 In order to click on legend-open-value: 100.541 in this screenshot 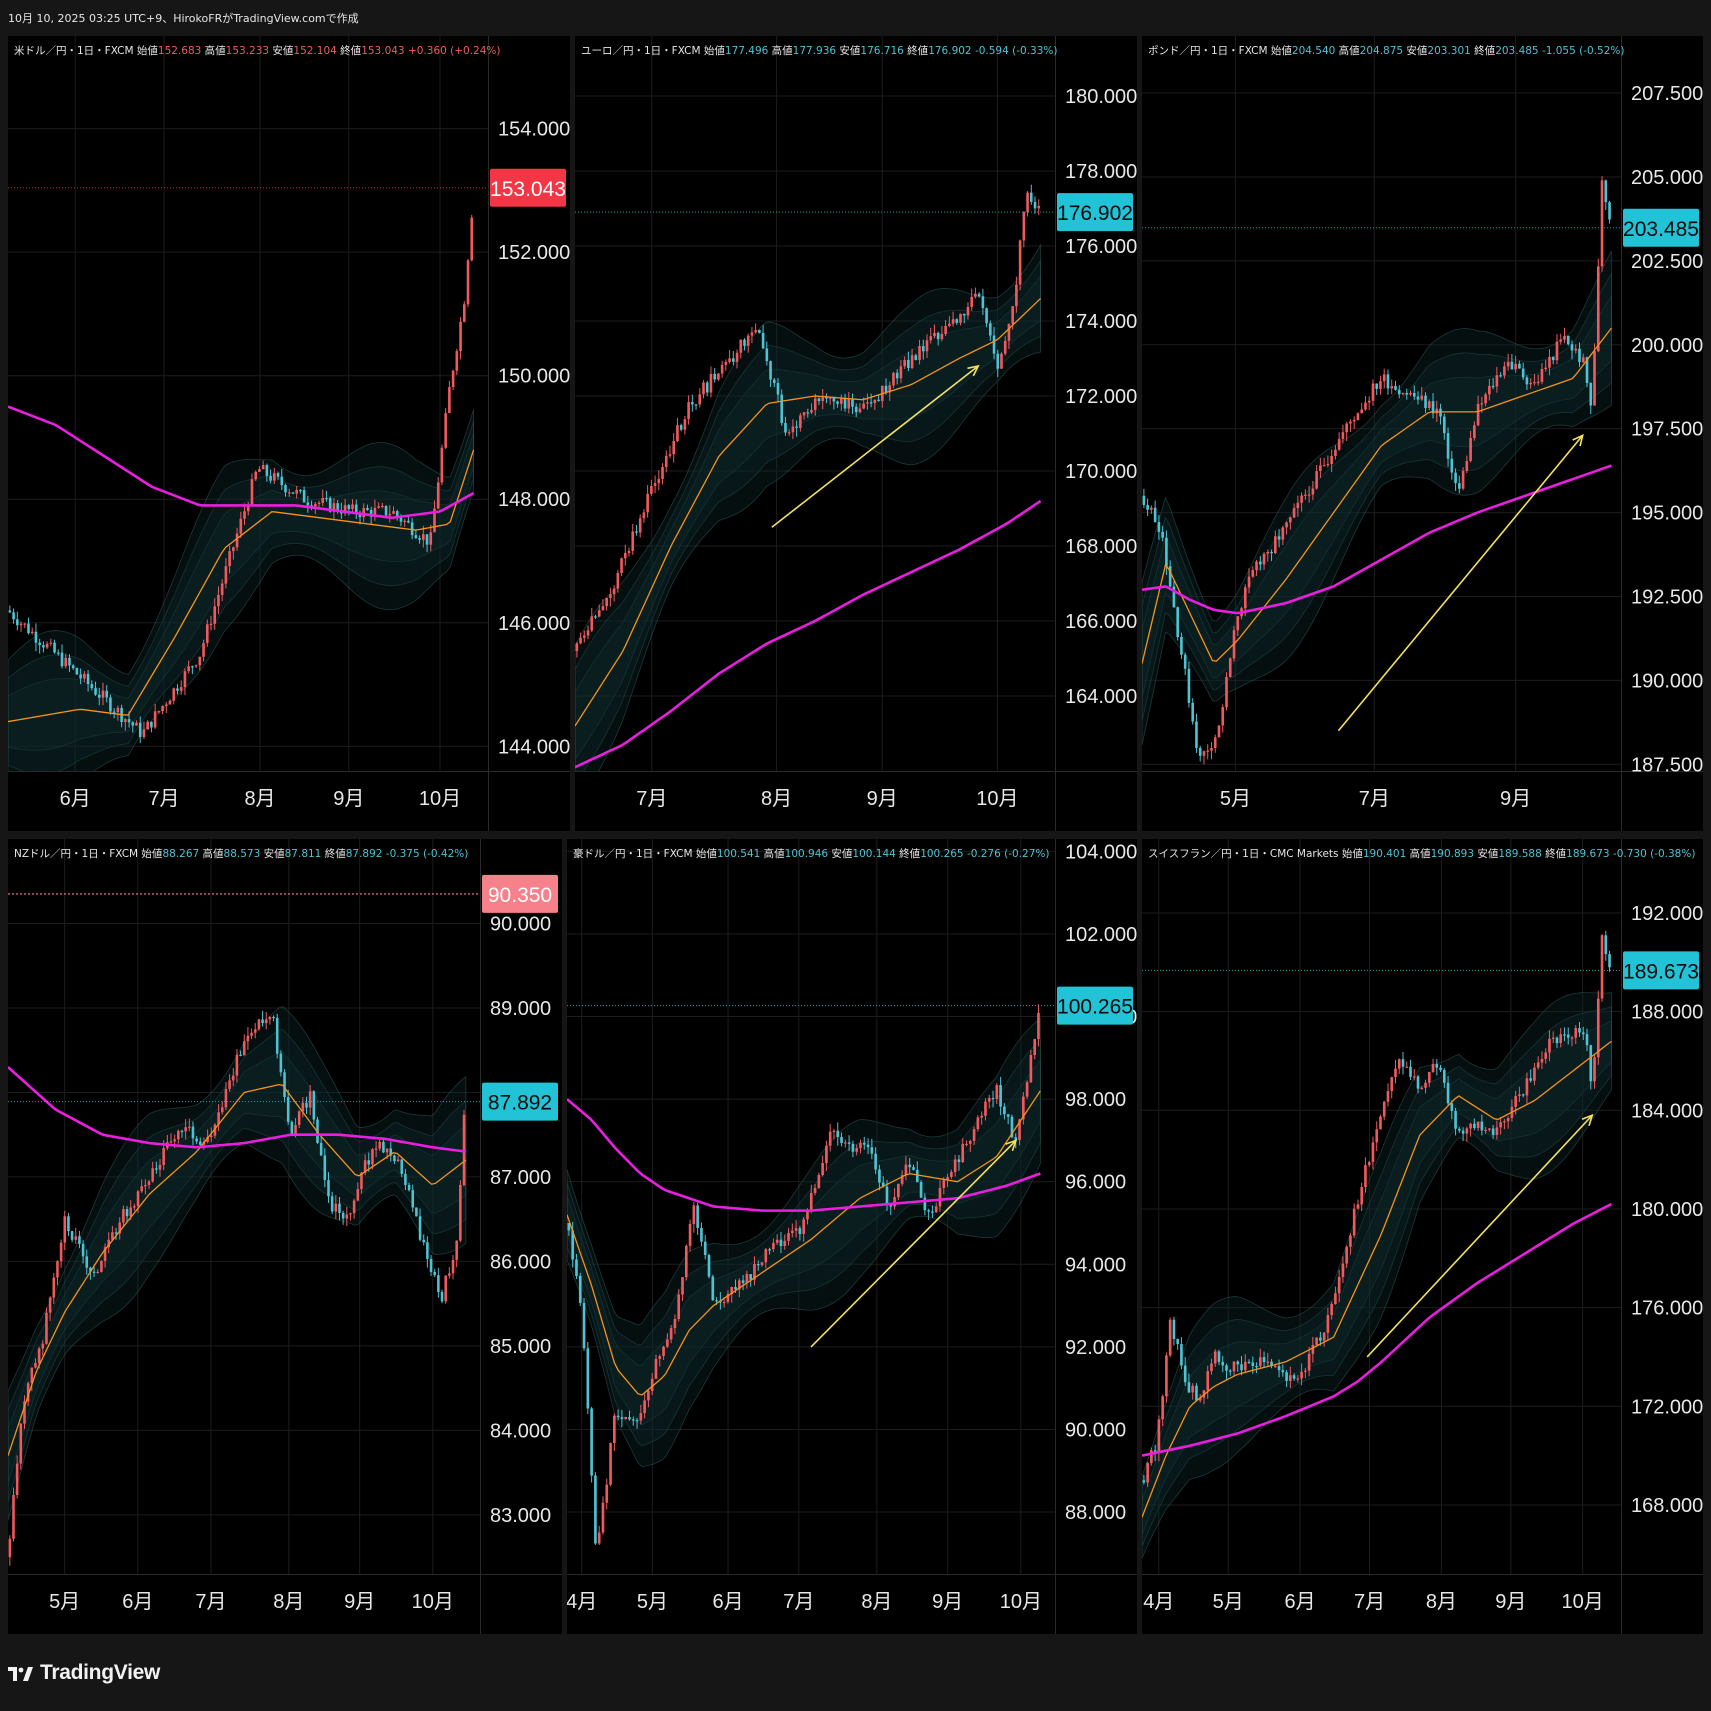, I will do `click(738, 854)`.